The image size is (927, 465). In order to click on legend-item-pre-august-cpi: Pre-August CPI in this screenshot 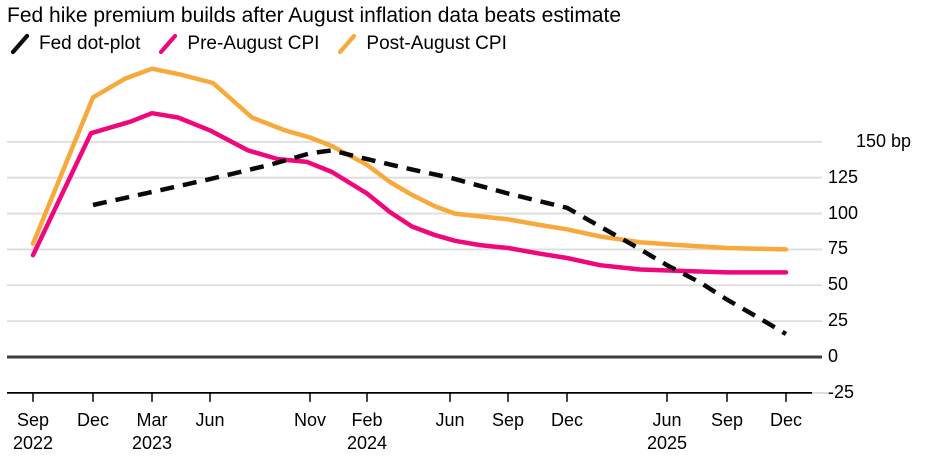, I will do `click(238, 44)`.